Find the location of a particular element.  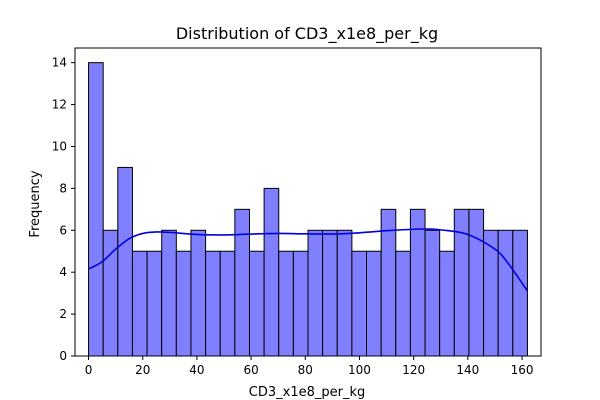

x-tick-label: 0 is located at coordinates (89, 370).